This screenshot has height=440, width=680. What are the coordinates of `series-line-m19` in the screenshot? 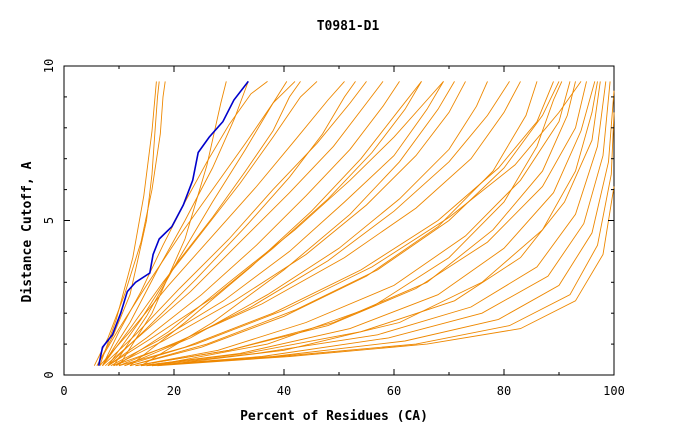 It's located at (172, 223).